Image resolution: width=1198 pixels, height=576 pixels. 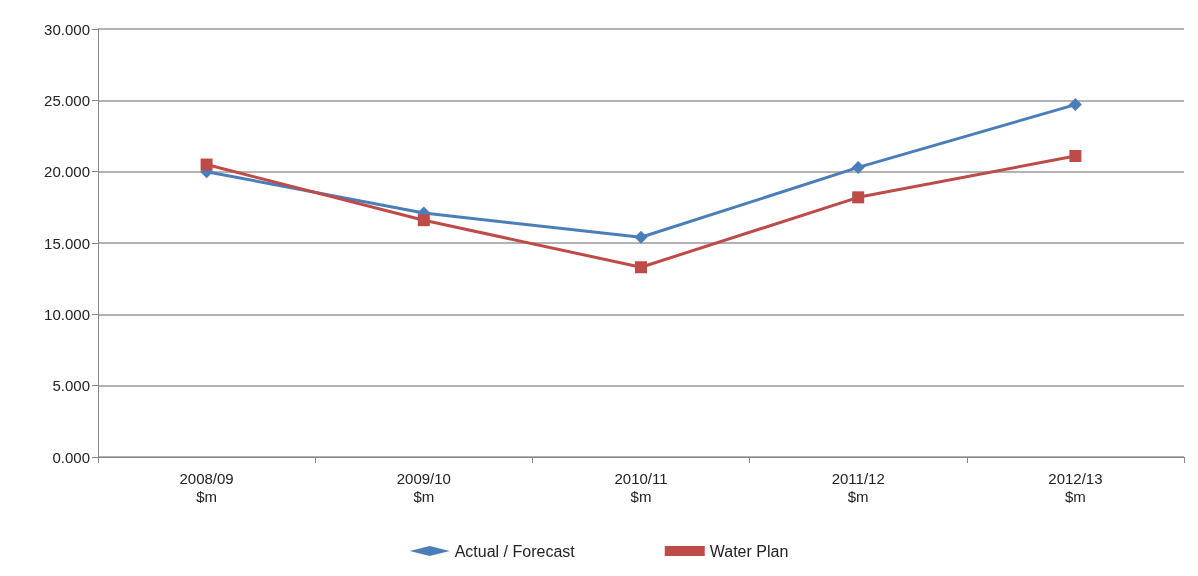 I want to click on legend-label: Water Plan, so click(x=749, y=551).